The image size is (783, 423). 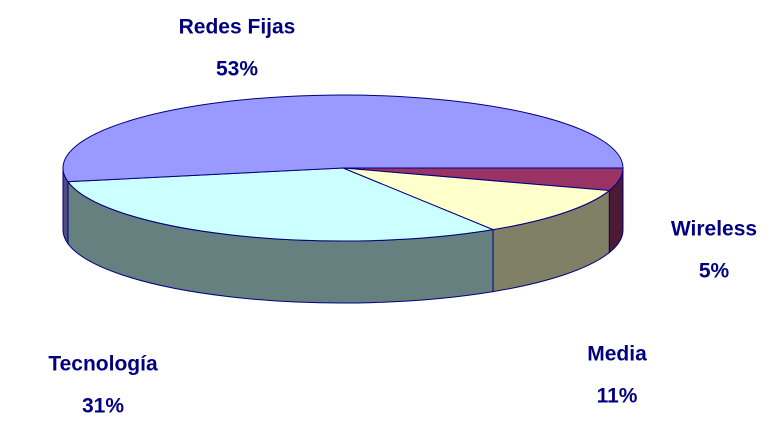 I want to click on slice-value-label: 53%, so click(x=237, y=69).